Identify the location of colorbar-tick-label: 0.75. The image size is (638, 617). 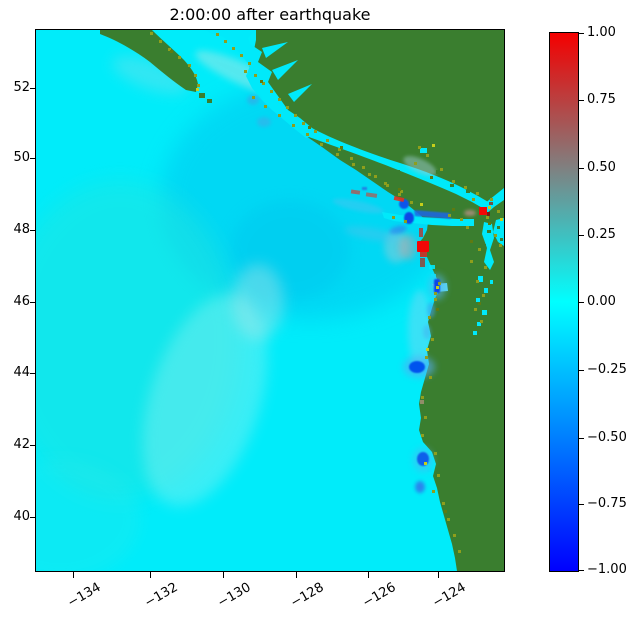
(601, 99).